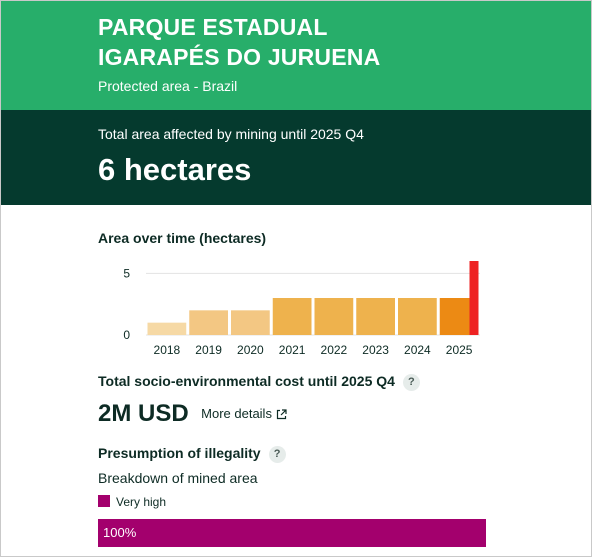 Image resolution: width=592 pixels, height=557 pixels. I want to click on area-type-subtitle: Protected area - Brazil, so click(168, 86).